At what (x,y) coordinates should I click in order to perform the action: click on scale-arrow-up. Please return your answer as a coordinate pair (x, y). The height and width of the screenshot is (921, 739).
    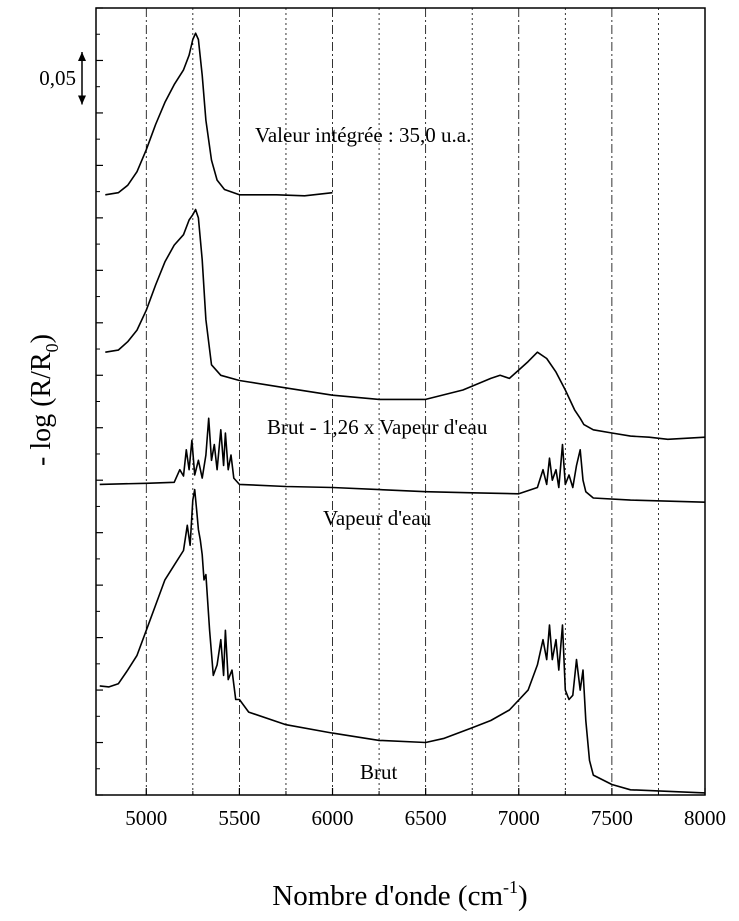
    Looking at the image, I should click on (82, 56).